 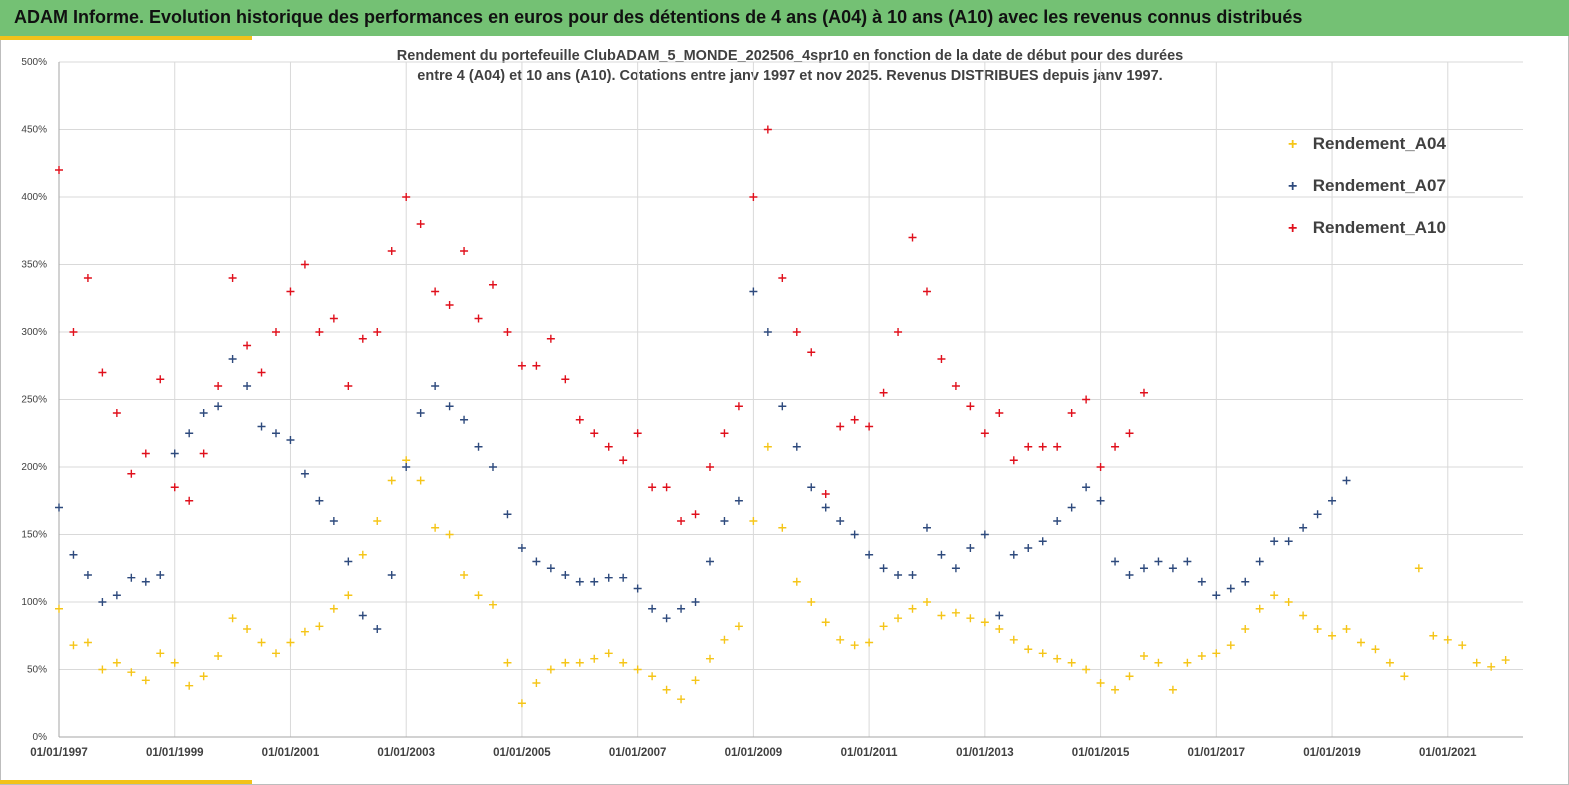 I want to click on legend-marker-a04: +, so click(x=1293, y=144).